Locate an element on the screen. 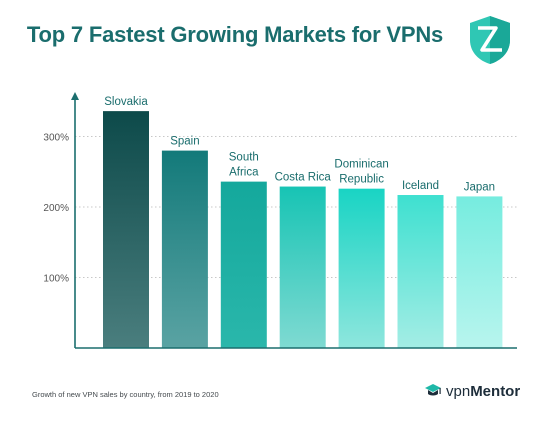 The height and width of the screenshot is (423, 550). y-axis-arrow is located at coordinates (75, 96).